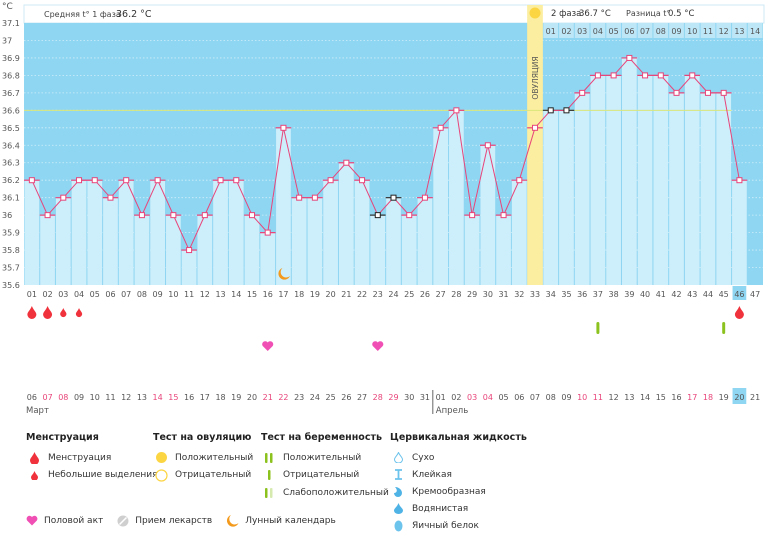 The height and width of the screenshot is (534, 770). I want to click on legend-title: Цервикальная жидкость, so click(458, 437).